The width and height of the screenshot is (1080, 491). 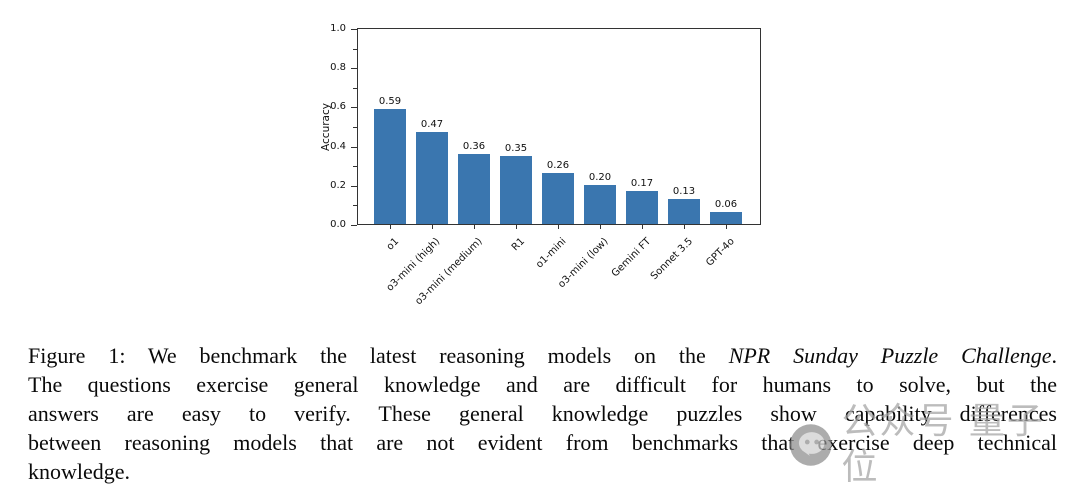 I want to click on bar-o3-mini (medium), so click(x=474, y=189).